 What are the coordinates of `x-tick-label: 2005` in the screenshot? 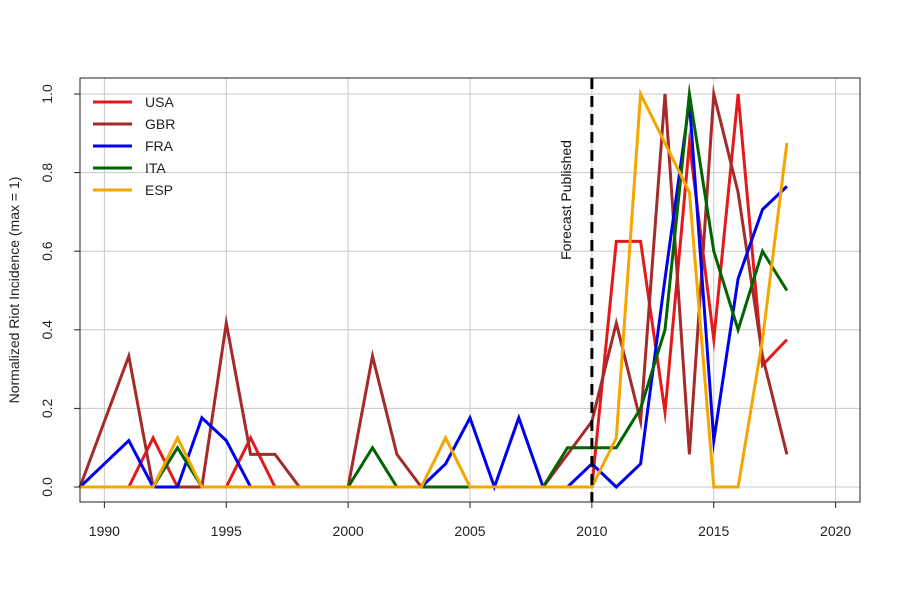 It's located at (469, 531).